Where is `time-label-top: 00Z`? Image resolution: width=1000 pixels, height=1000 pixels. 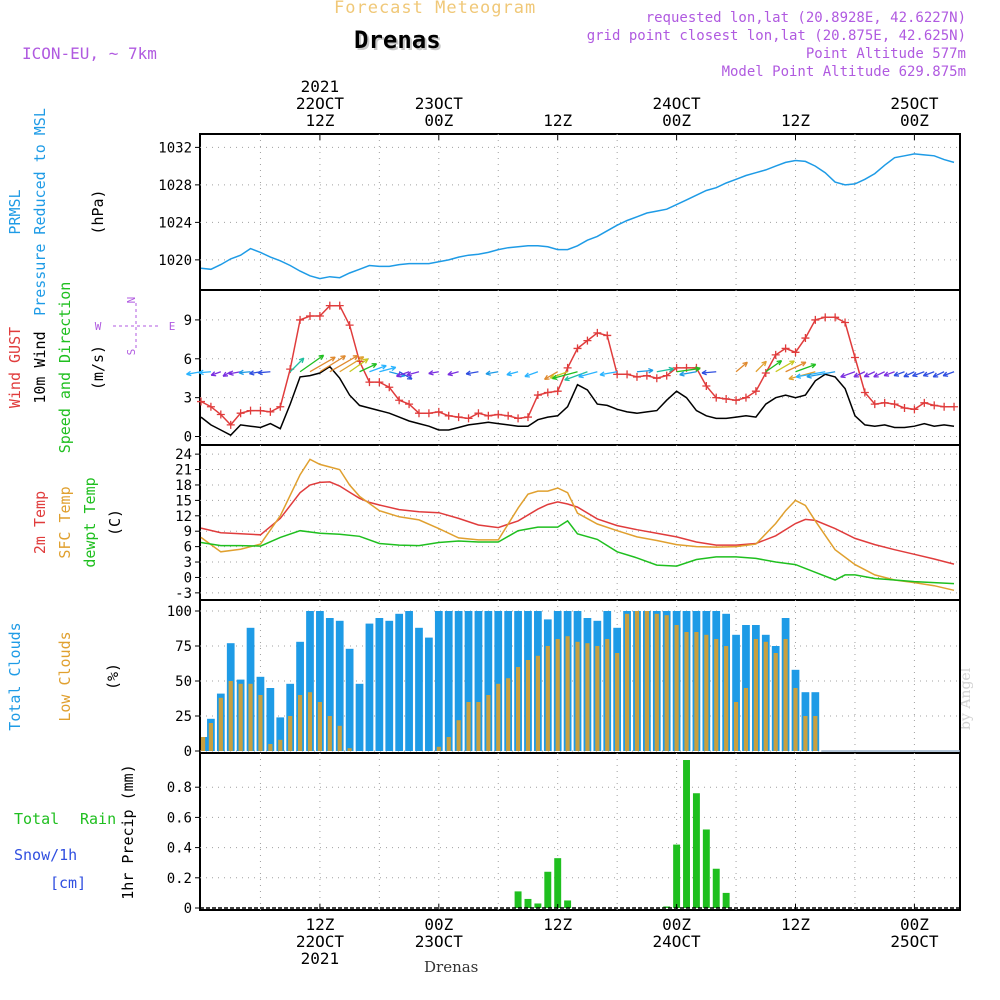 time-label-top: 00Z is located at coordinates (914, 120).